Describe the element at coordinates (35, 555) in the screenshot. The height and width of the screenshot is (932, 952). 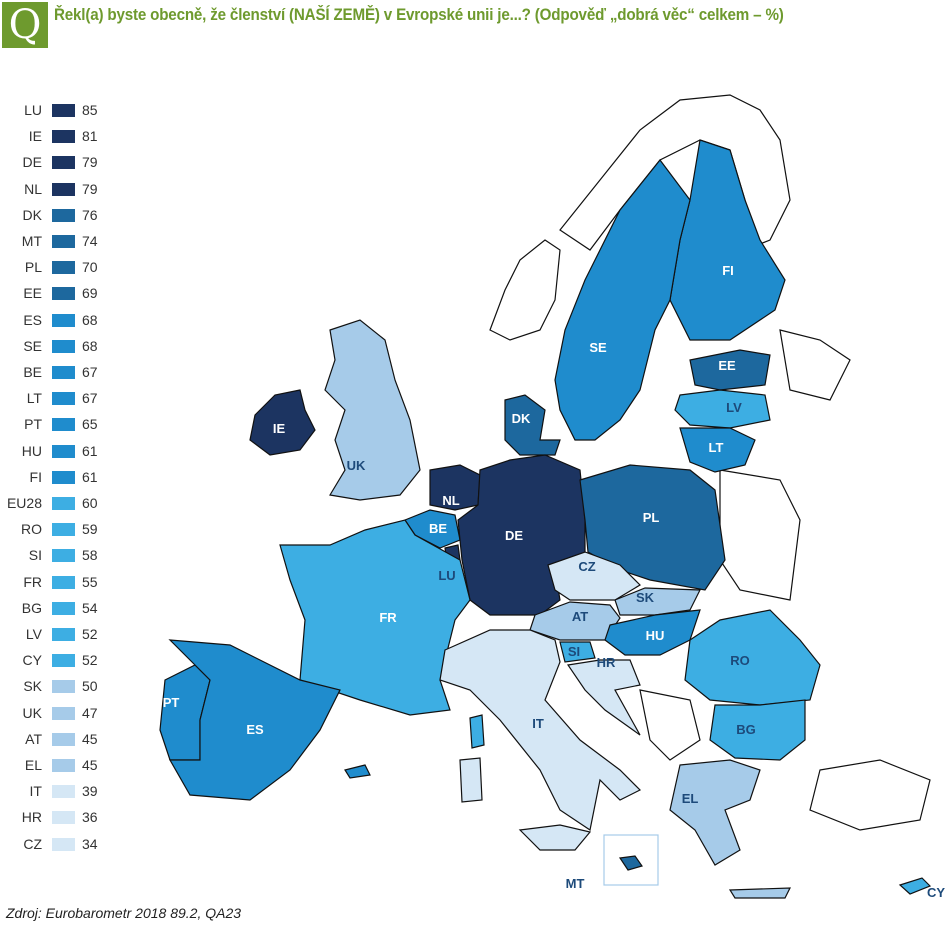
I see `legend-code: SI` at that location.